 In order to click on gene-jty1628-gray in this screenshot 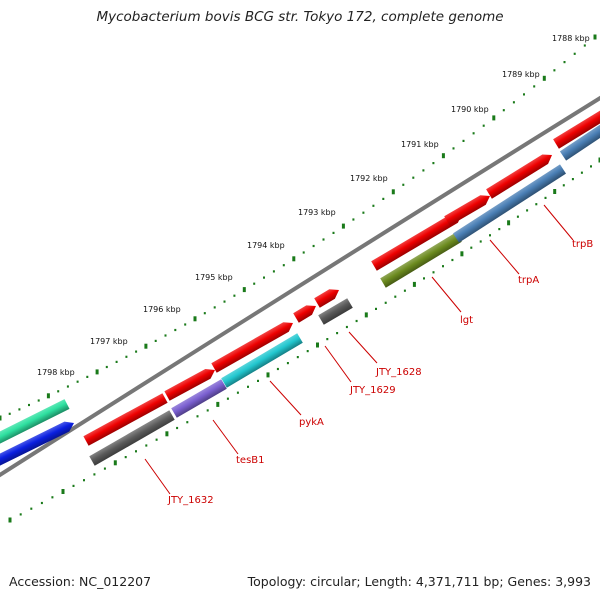, I will do `click(335, 311)`.